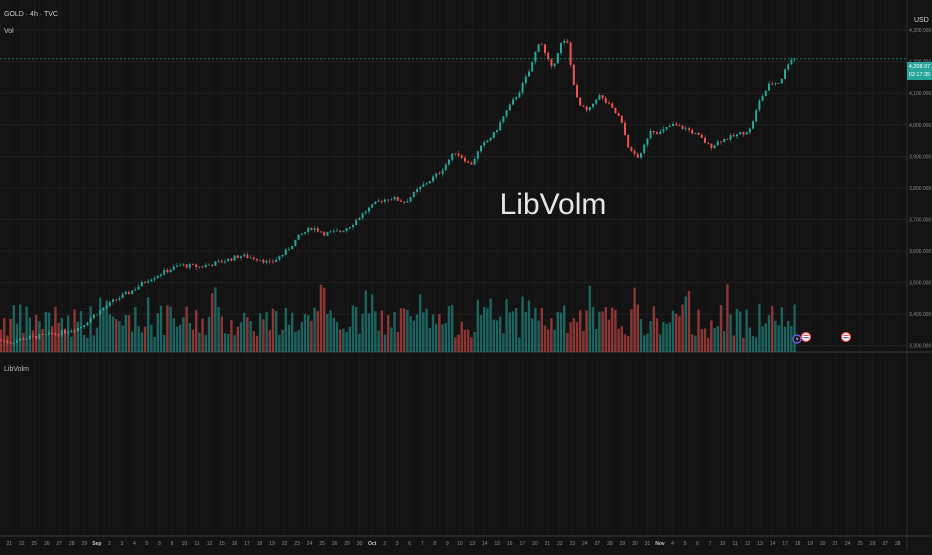 Image resolution: width=932 pixels, height=555 pixels. I want to click on time-axis-label: 20, so click(535, 544).